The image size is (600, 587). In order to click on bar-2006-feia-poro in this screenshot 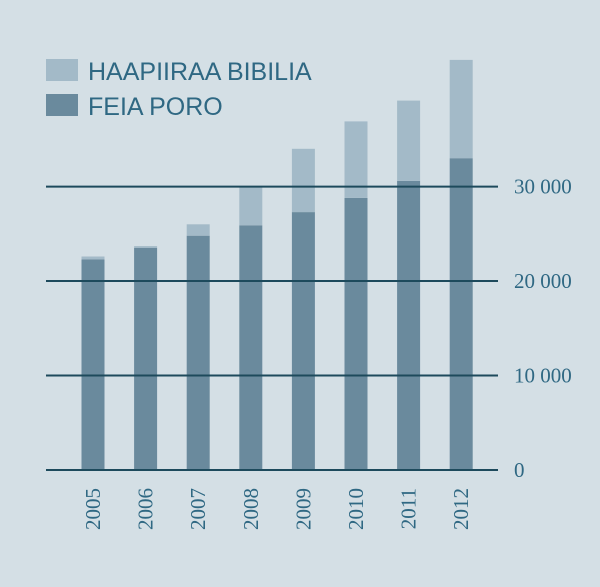, I will do `click(146, 359)`.